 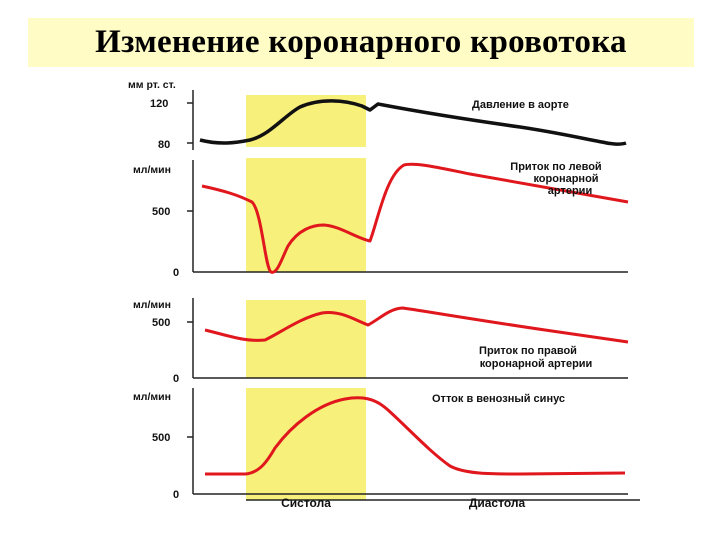 What do you see at coordinates (555, 167) in the screenshot?
I see `label-left-line1: Приток по левой` at bounding box center [555, 167].